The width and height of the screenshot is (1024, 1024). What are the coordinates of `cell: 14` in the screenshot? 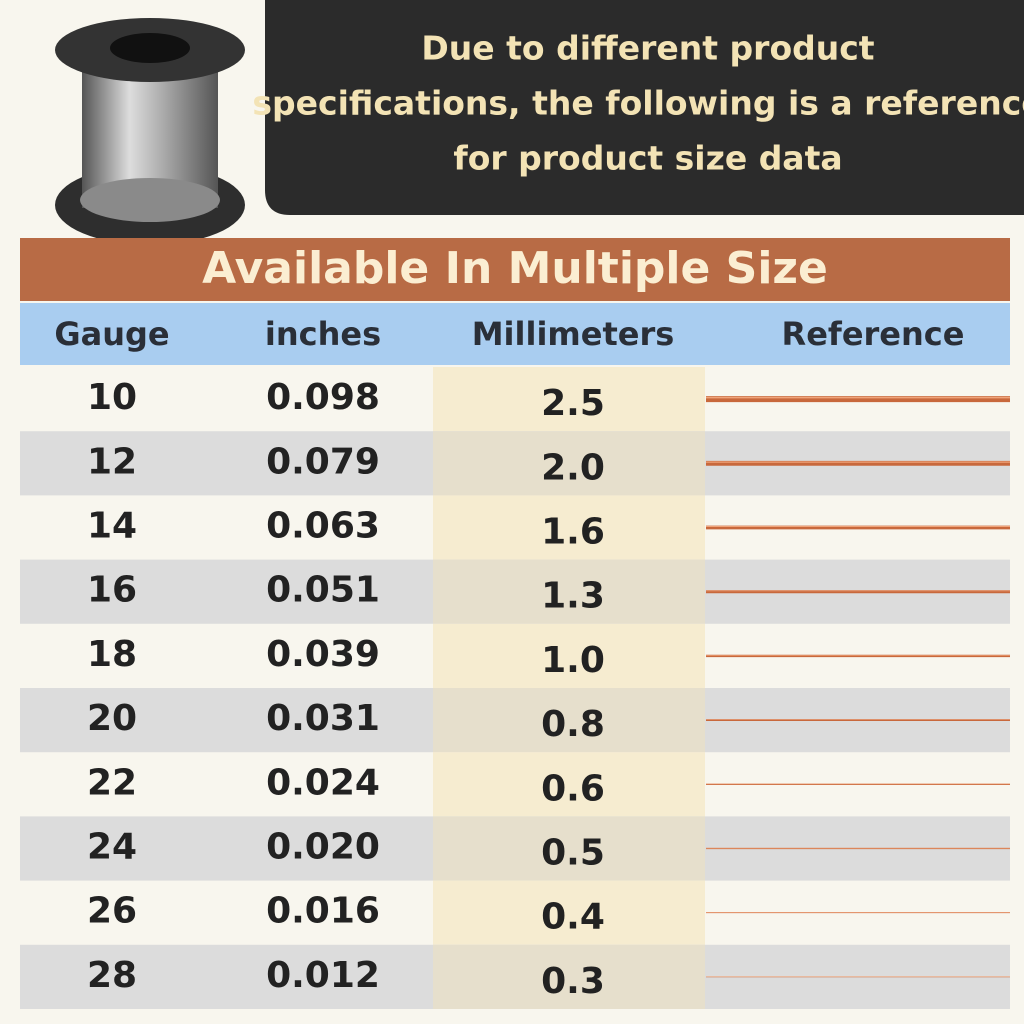 It's located at (112, 526).